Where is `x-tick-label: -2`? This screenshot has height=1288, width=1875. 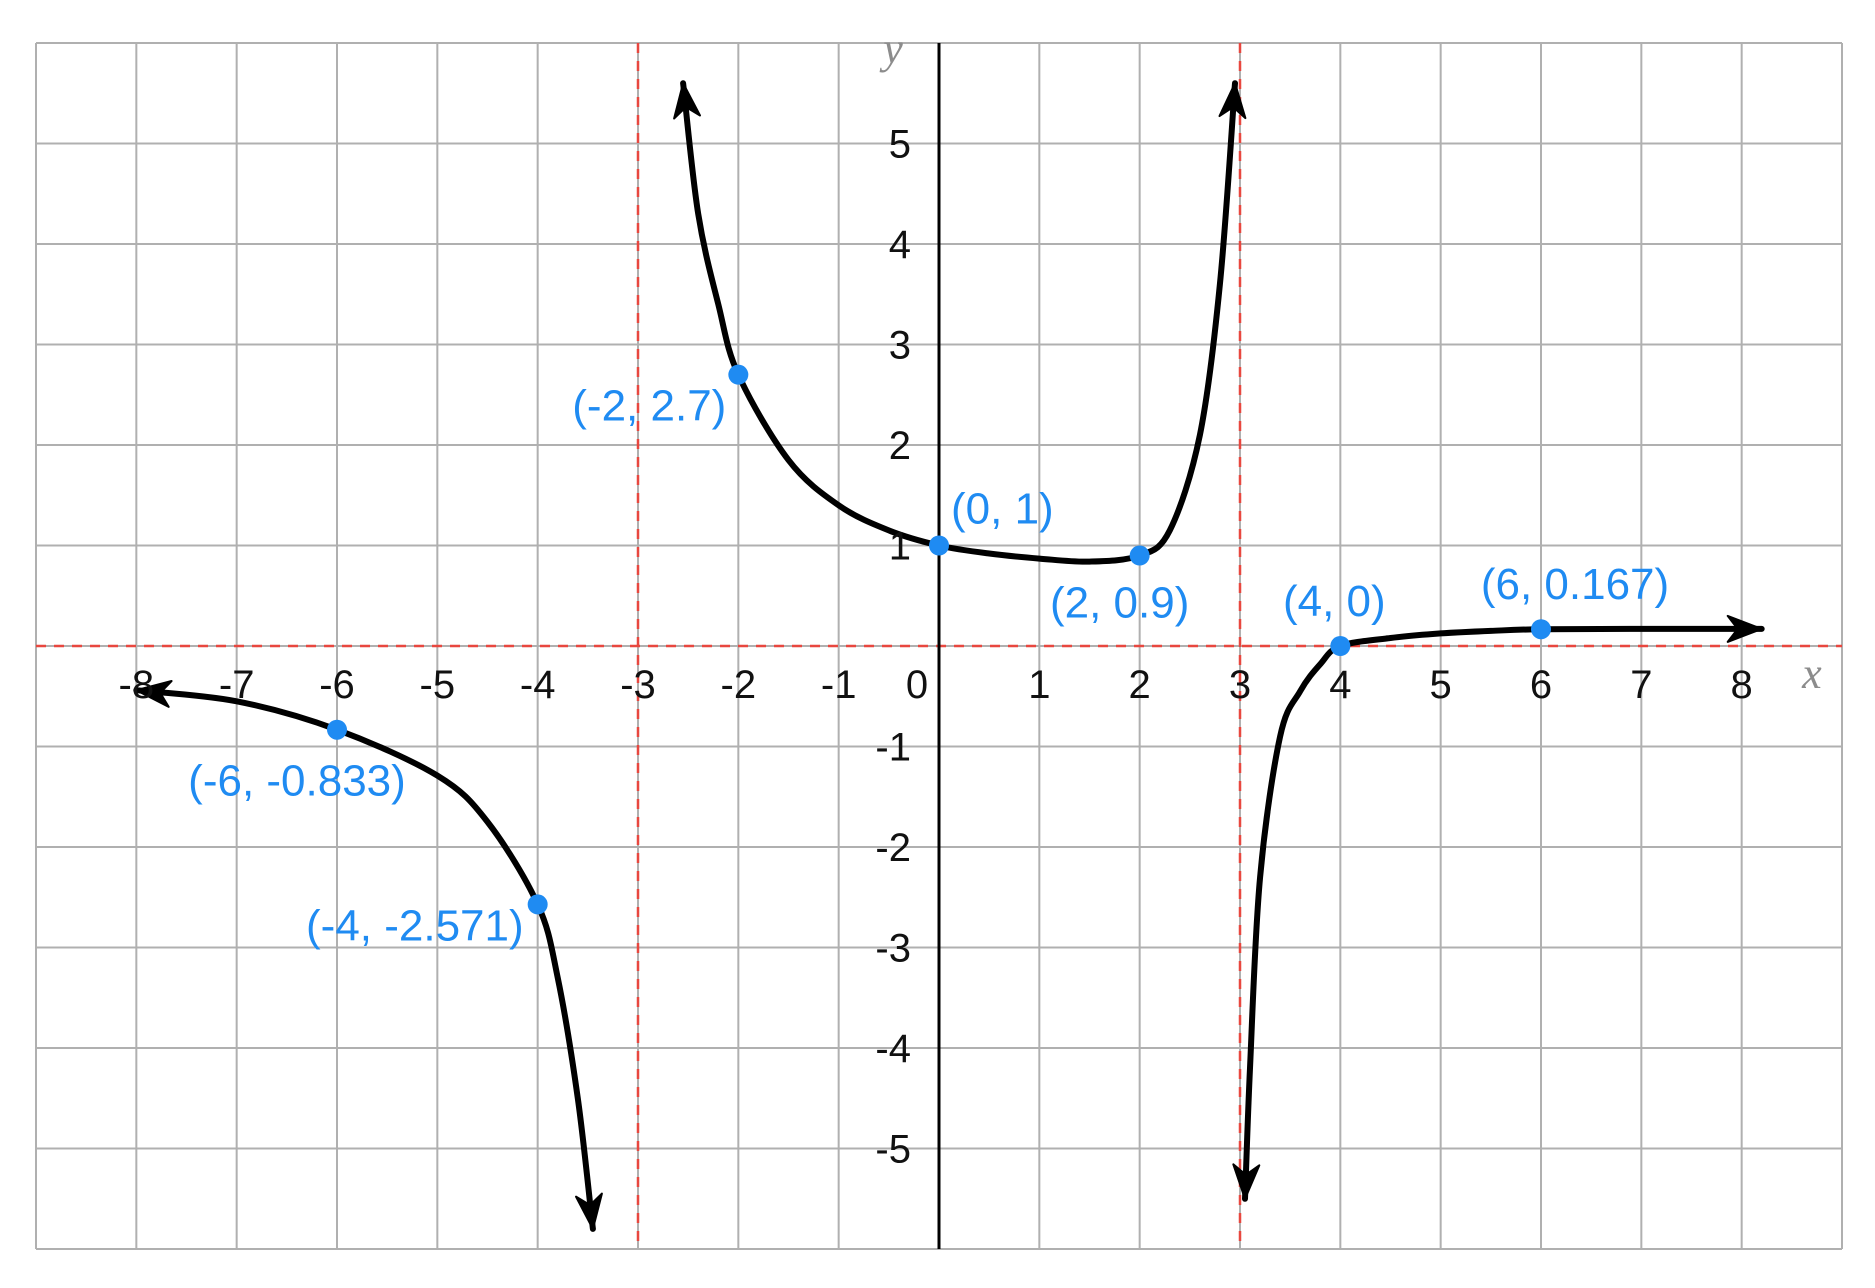
x-tick-label: -2 is located at coordinates (739, 685).